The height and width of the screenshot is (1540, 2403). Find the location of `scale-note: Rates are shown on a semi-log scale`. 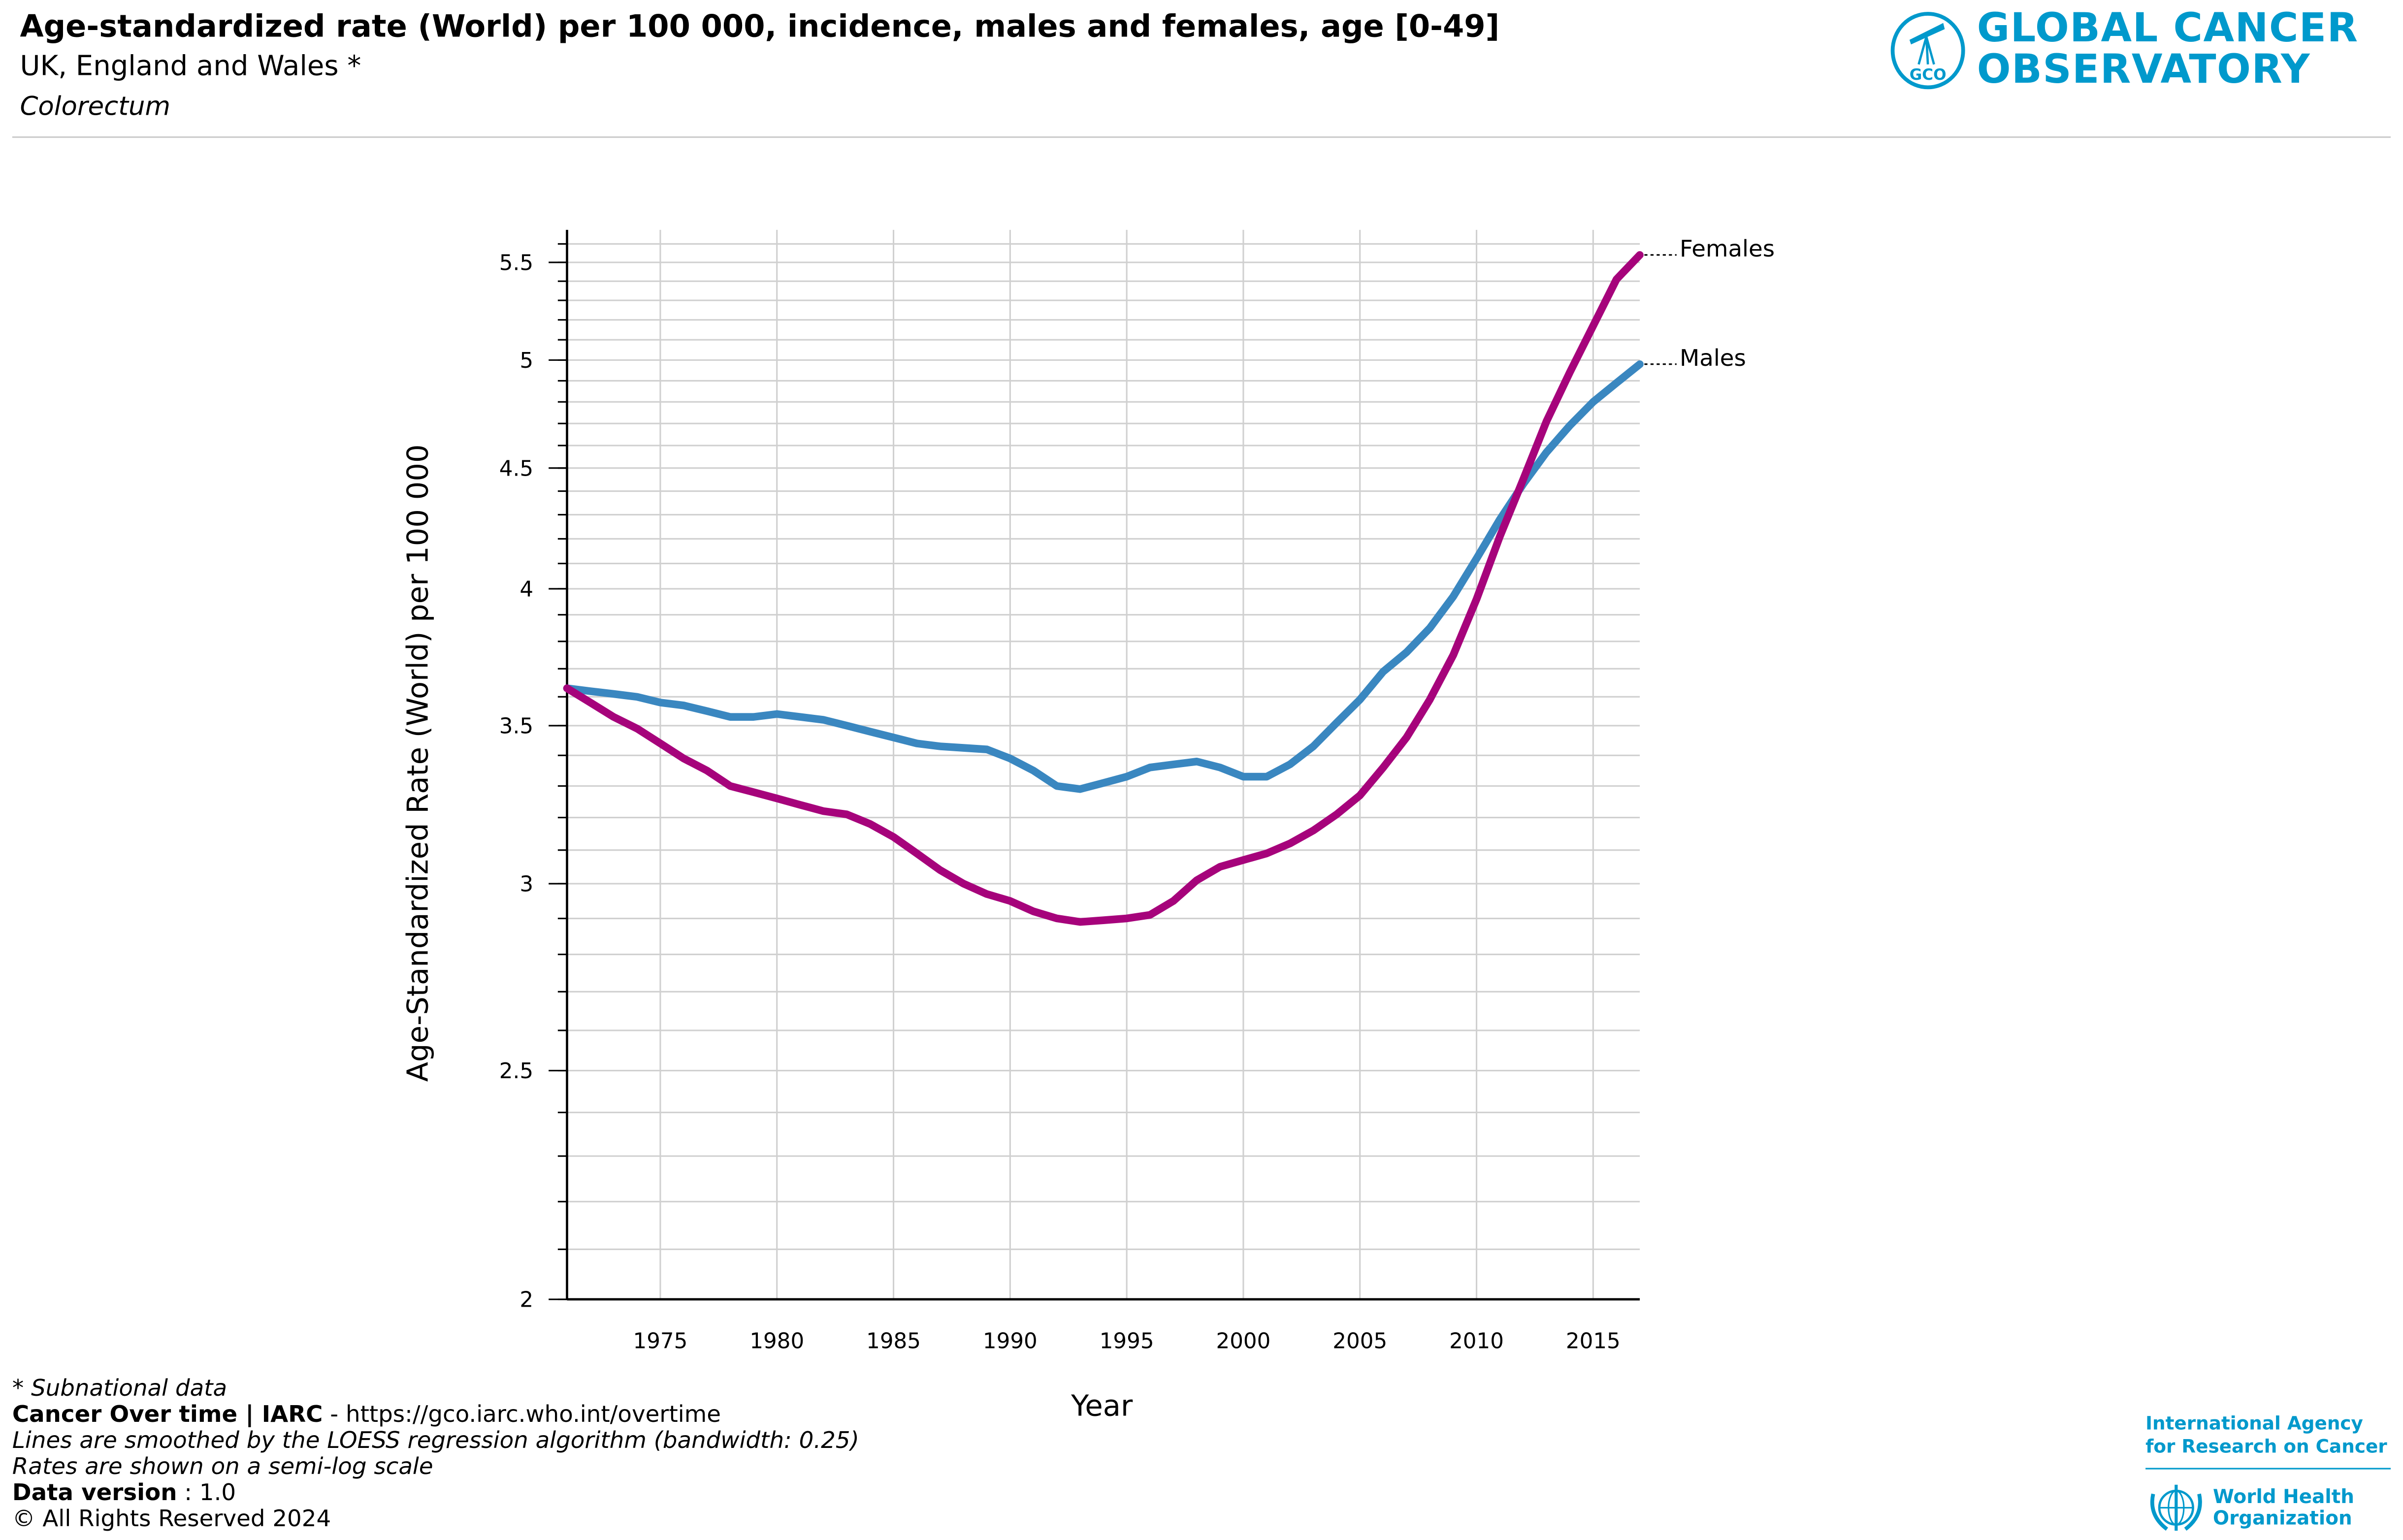

scale-note: Rates are shown on a semi-log scale is located at coordinates (222, 1466).